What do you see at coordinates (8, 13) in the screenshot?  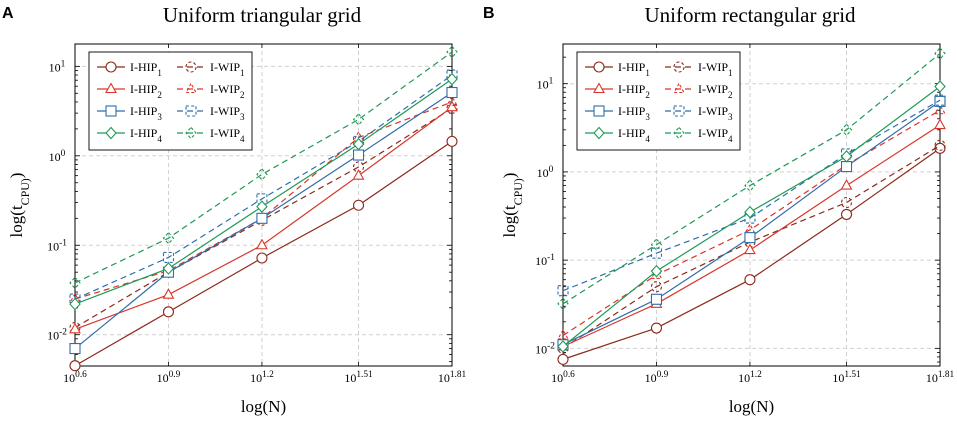 I see `panel-letter: A` at bounding box center [8, 13].